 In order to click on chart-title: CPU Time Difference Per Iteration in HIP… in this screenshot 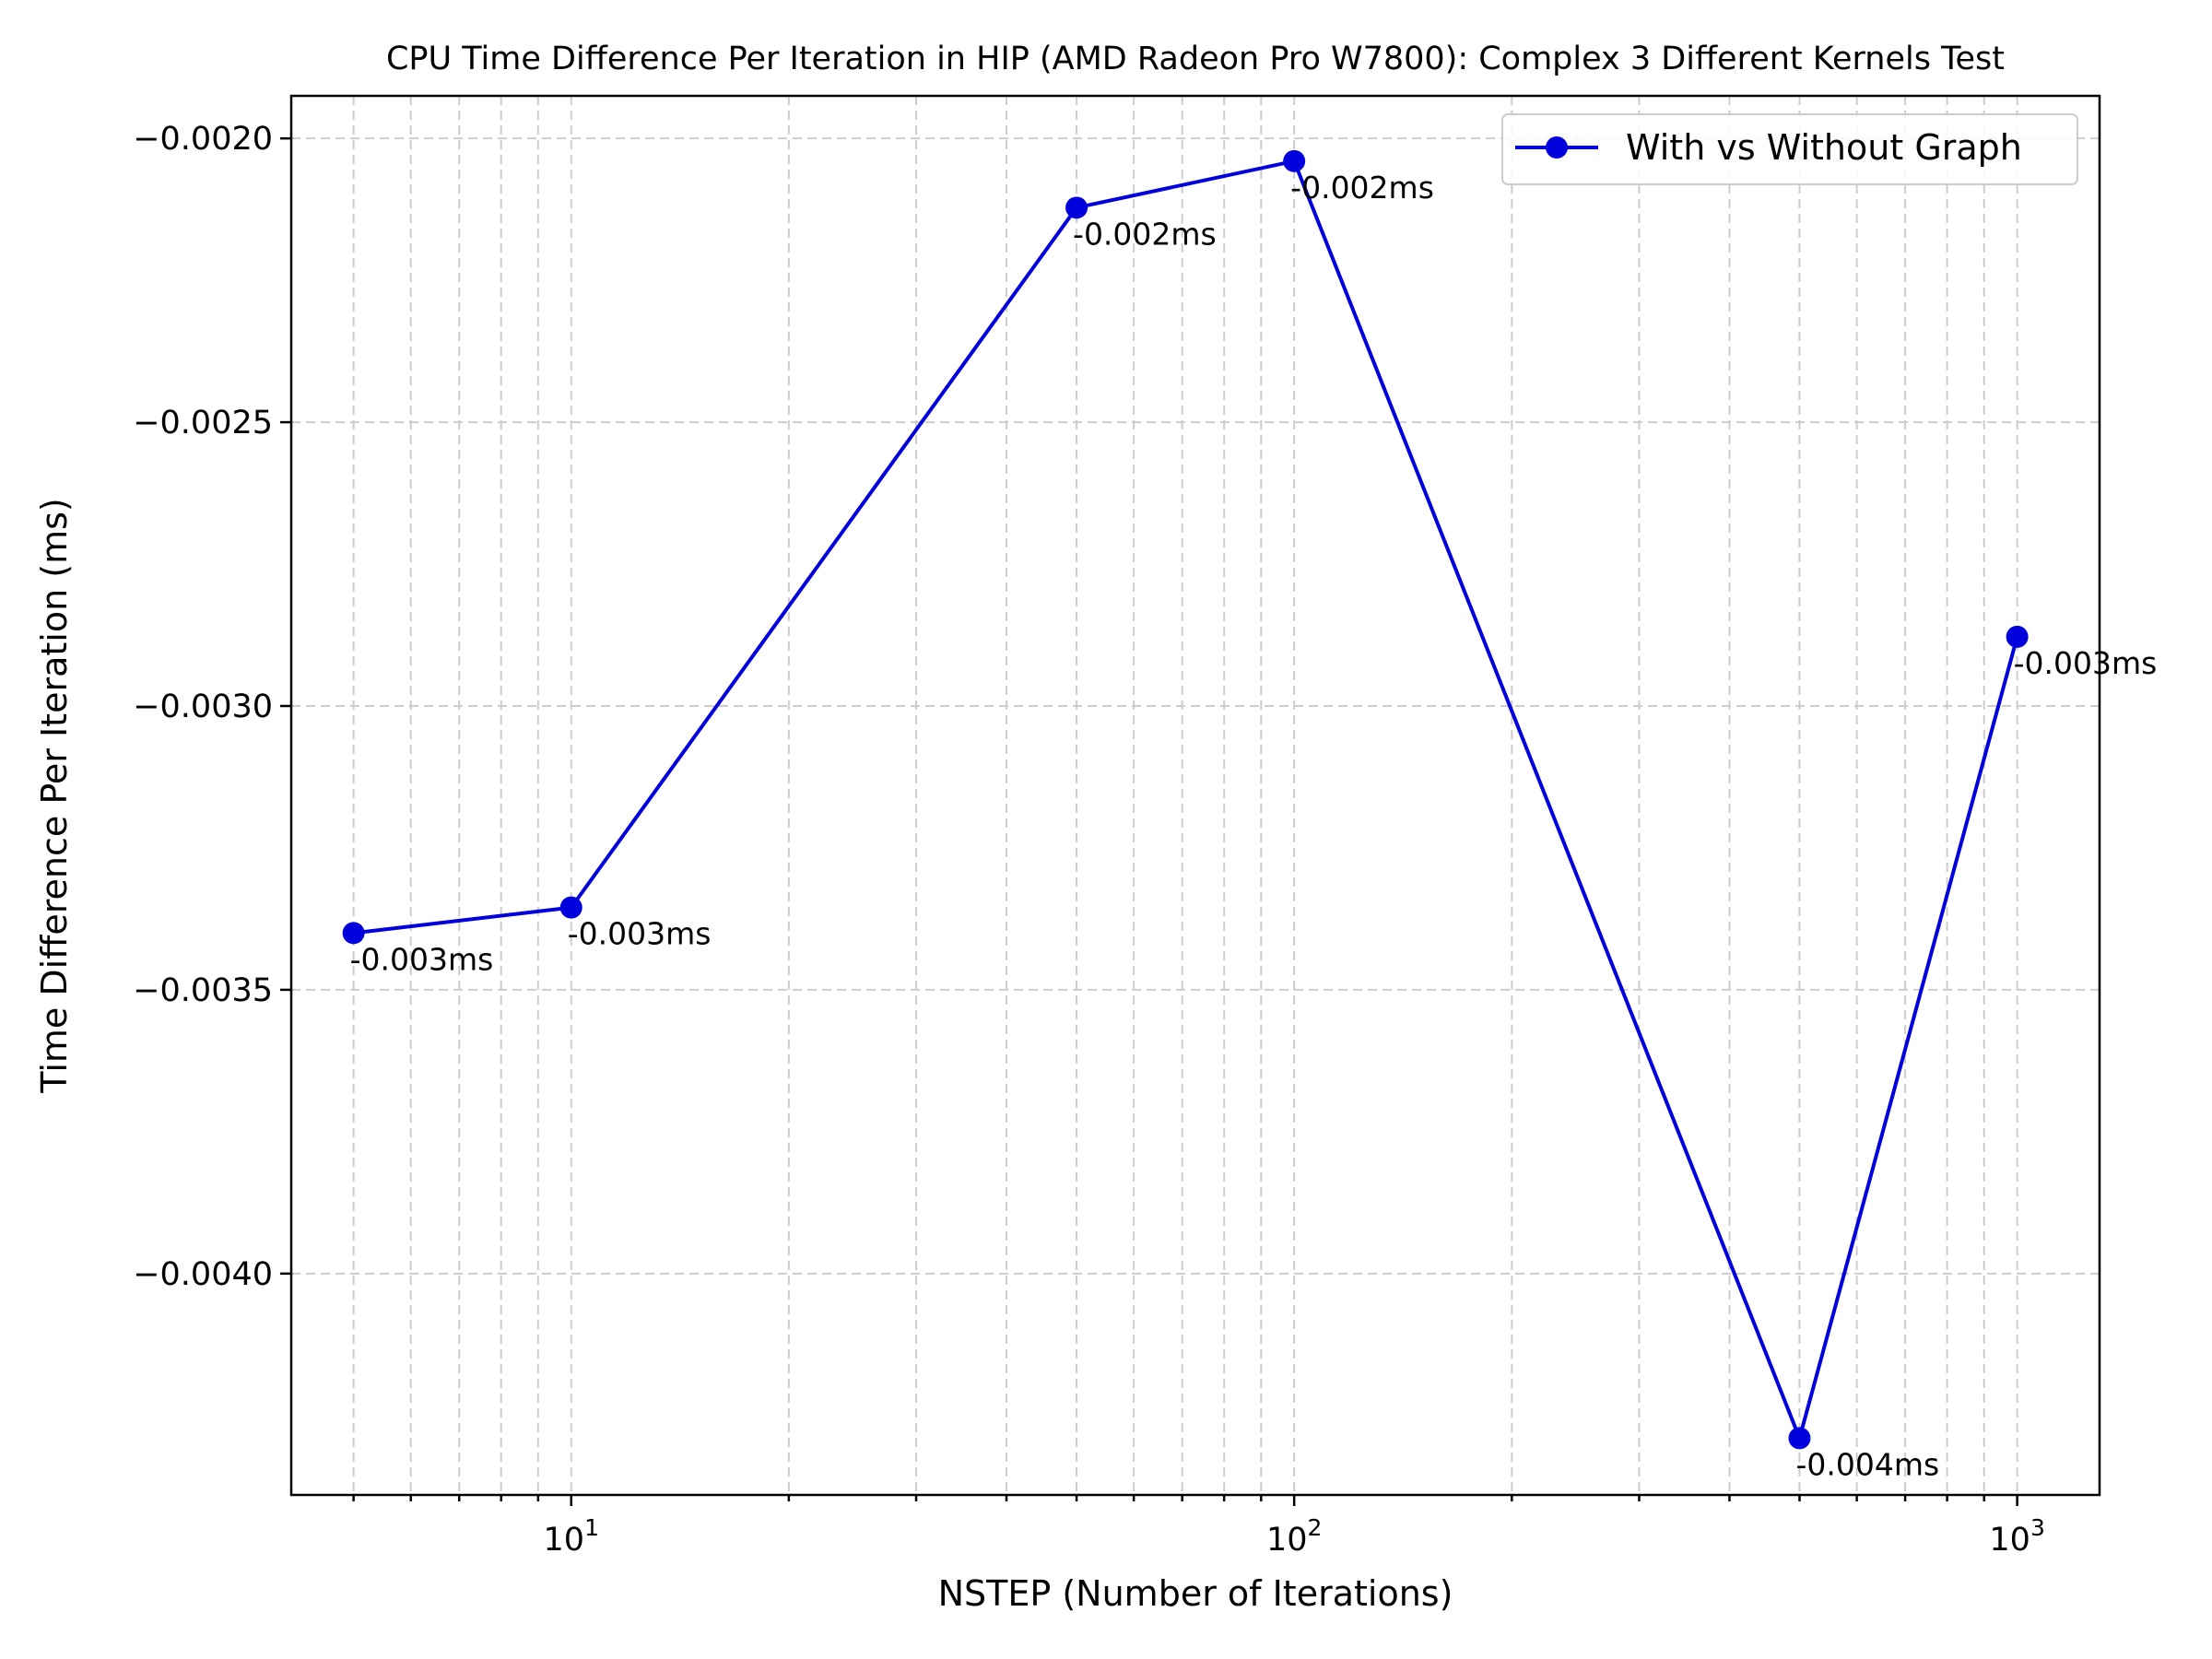, I will do `click(1195, 59)`.